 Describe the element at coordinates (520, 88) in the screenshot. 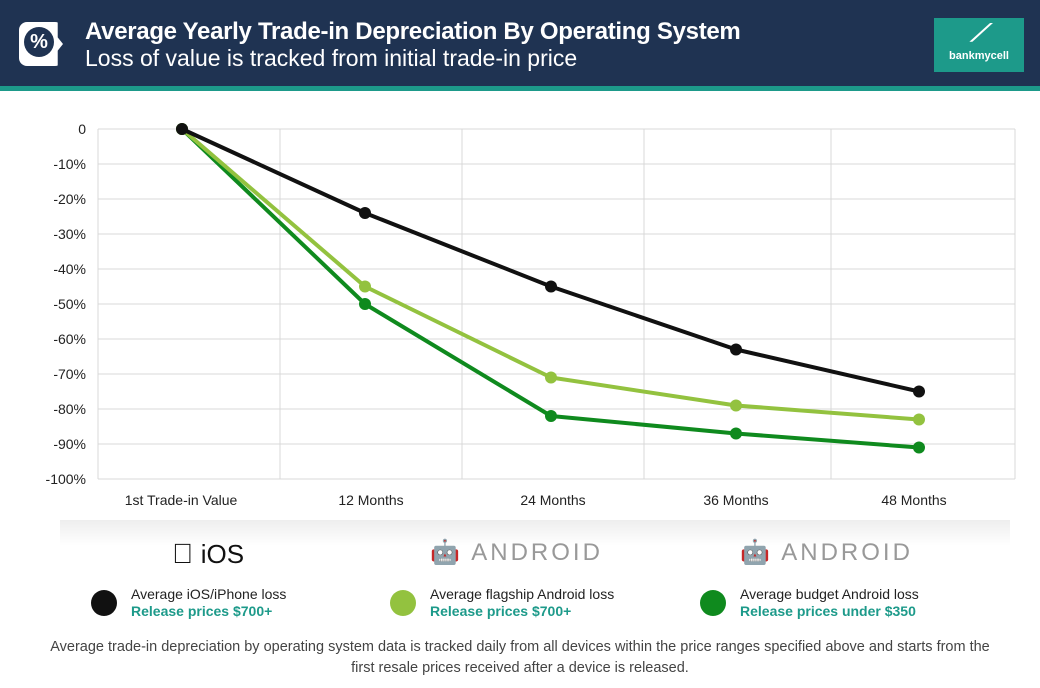

I see `accent-bar` at that location.